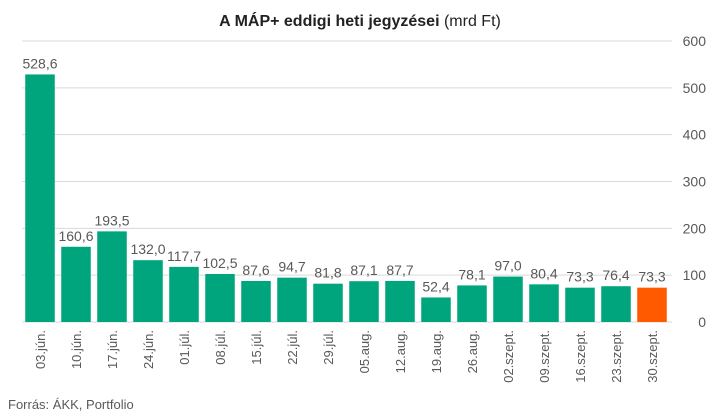  I want to click on x-tick-label-9: 05.aug., so click(364, 351).